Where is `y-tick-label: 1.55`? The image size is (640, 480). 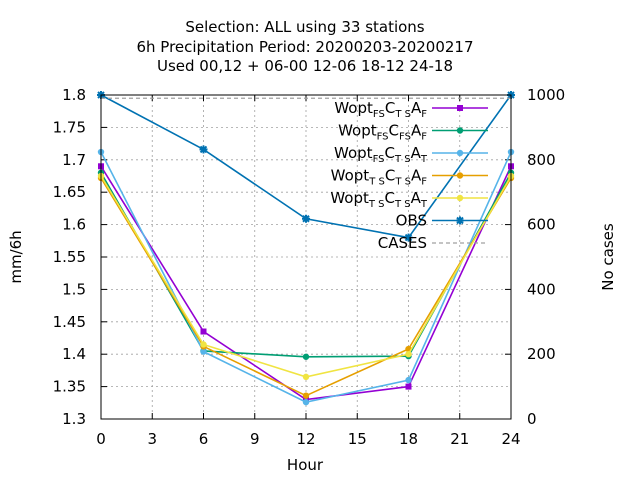
y-tick-label: 1.55 is located at coordinates (69, 257).